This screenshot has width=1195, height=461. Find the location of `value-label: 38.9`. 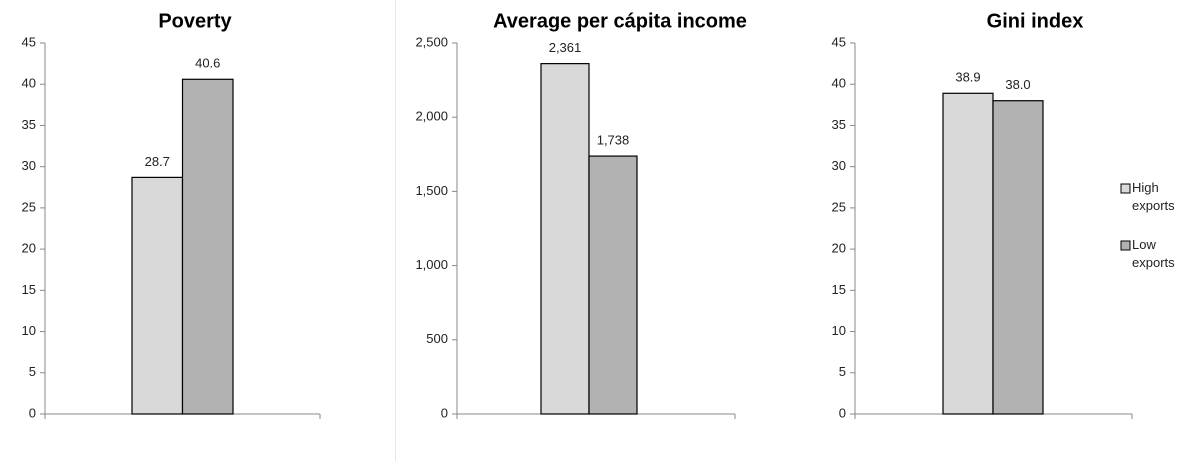

value-label: 38.9 is located at coordinates (967, 77).